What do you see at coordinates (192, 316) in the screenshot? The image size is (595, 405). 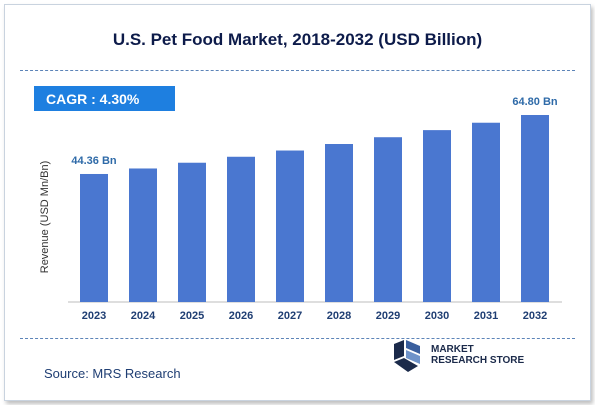 I see `x-tick-label: 2025` at bounding box center [192, 316].